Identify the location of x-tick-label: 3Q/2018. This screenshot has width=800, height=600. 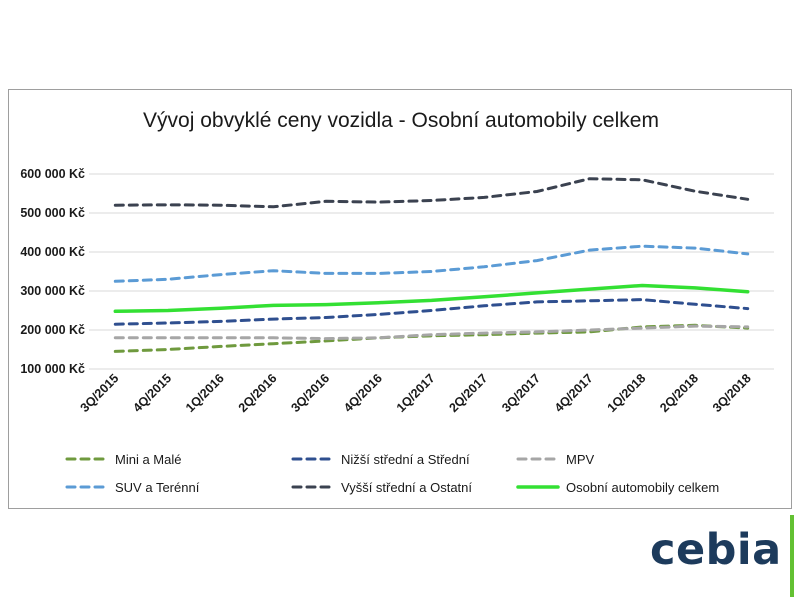
(732, 393).